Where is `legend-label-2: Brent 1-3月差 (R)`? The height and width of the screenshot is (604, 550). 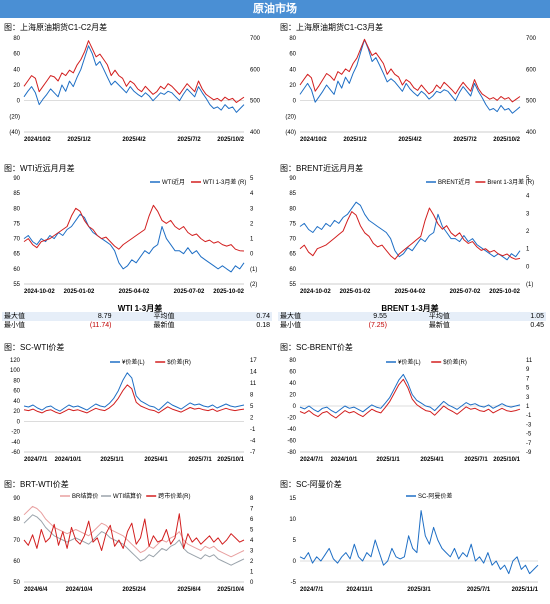 legend-label-2: Brent 1-3月差 (R) is located at coordinates (510, 182).